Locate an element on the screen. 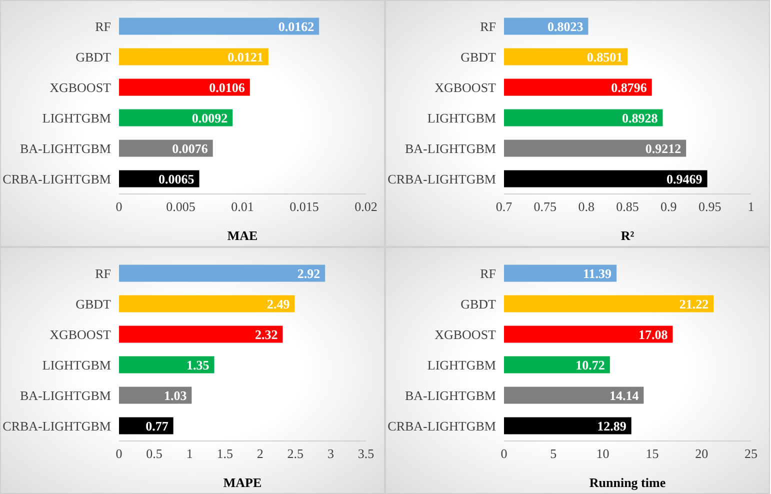 This screenshot has height=494, width=771. data-label: 0.0092 is located at coordinates (210, 118).